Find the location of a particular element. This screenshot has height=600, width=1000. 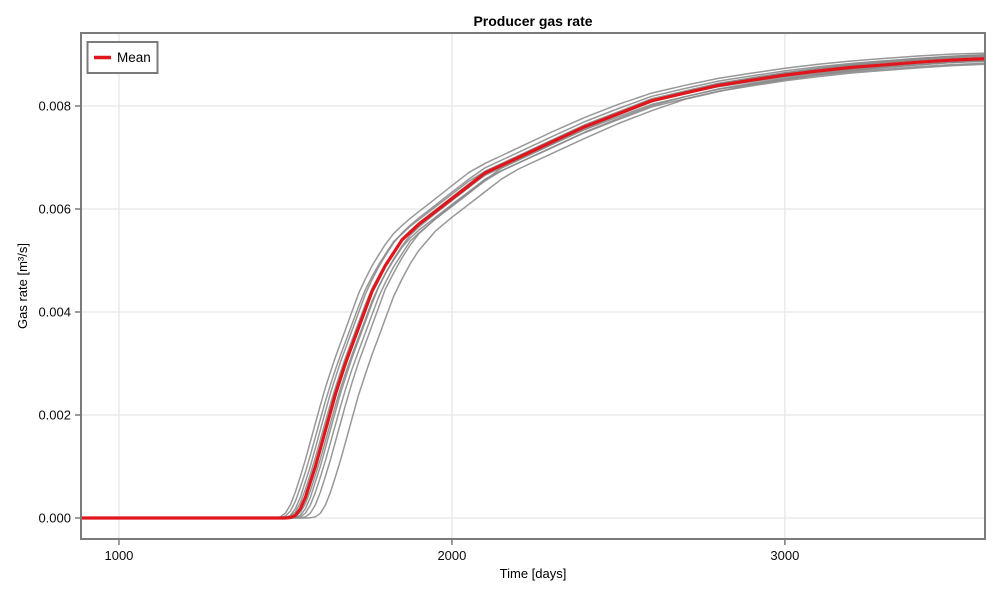

y-tick-label-0.008: 0.008 is located at coordinates (54, 105).